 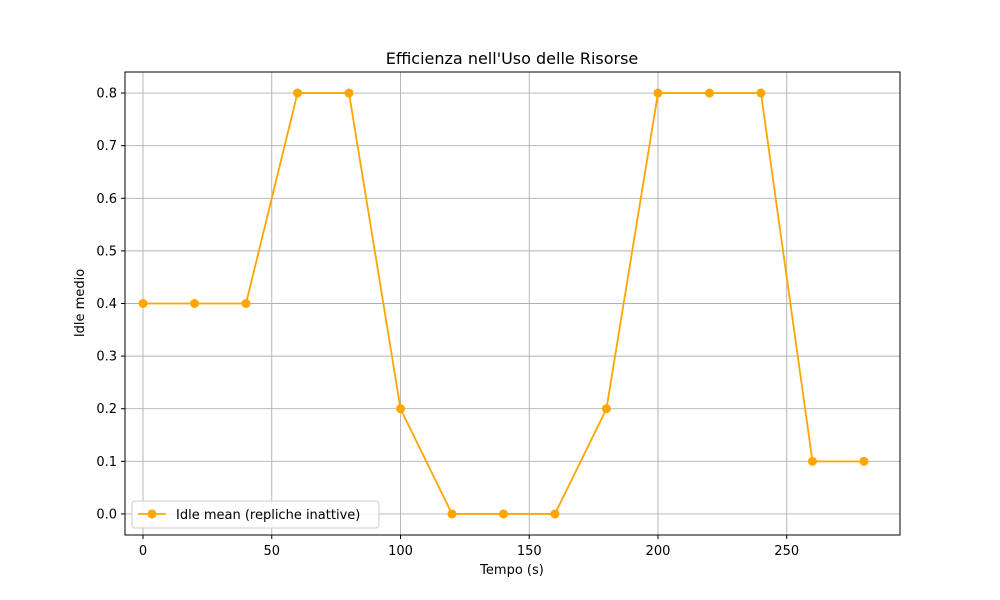 What do you see at coordinates (80, 303) in the screenshot?
I see `y-axis-label: Idle medio` at bounding box center [80, 303].